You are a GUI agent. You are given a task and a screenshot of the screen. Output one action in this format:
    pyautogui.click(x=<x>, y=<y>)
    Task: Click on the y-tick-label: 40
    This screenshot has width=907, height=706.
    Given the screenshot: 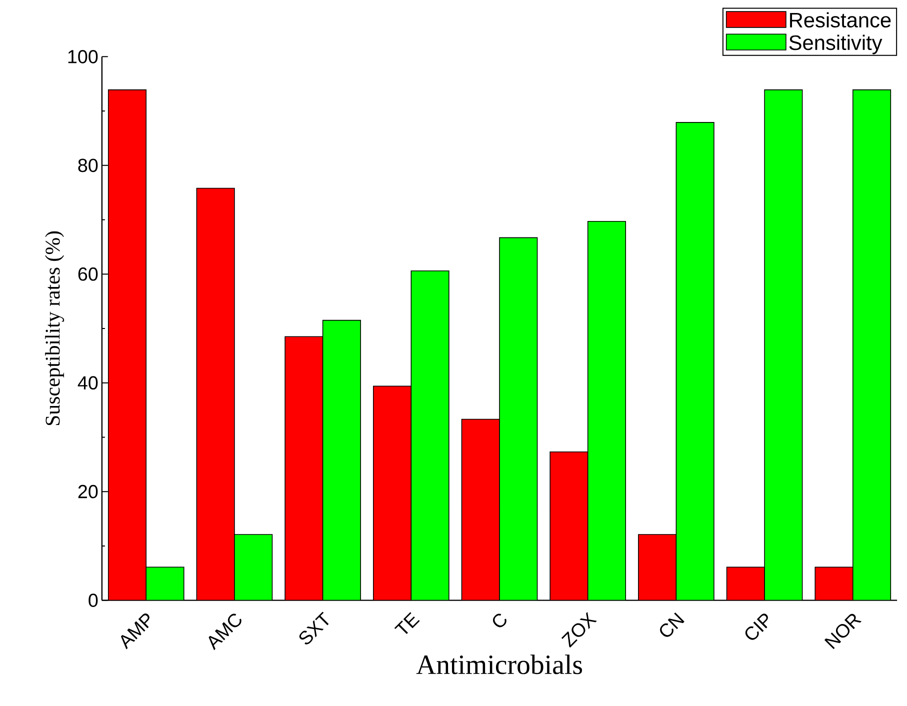 What is the action you would take?
    pyautogui.click(x=88, y=383)
    